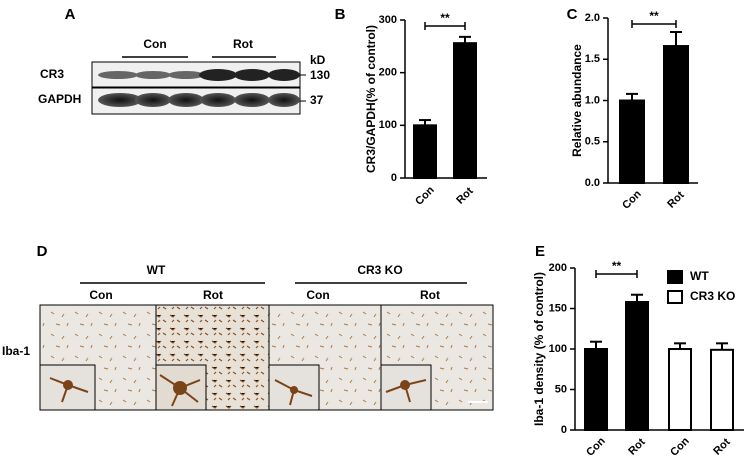 The width and height of the screenshot is (753, 463). What do you see at coordinates (388, 20) in the screenshot?
I see `y-tick-label: 300` at bounding box center [388, 20].